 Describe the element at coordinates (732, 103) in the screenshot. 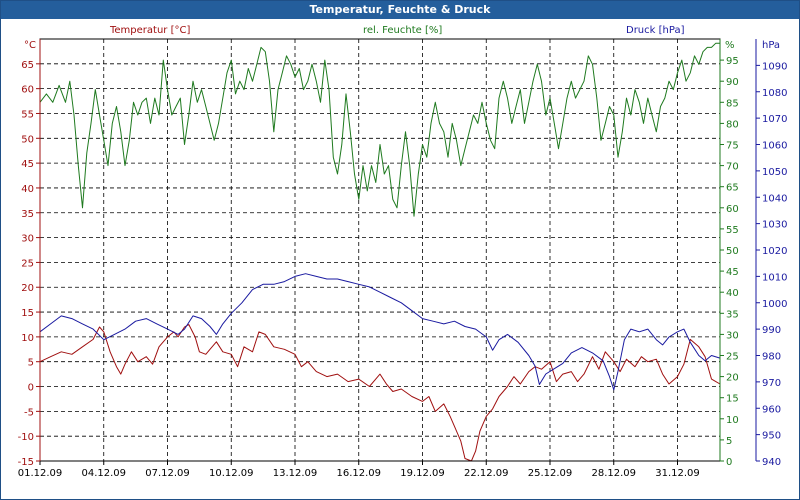

I see `humidity-tick-label: 85` at that location.